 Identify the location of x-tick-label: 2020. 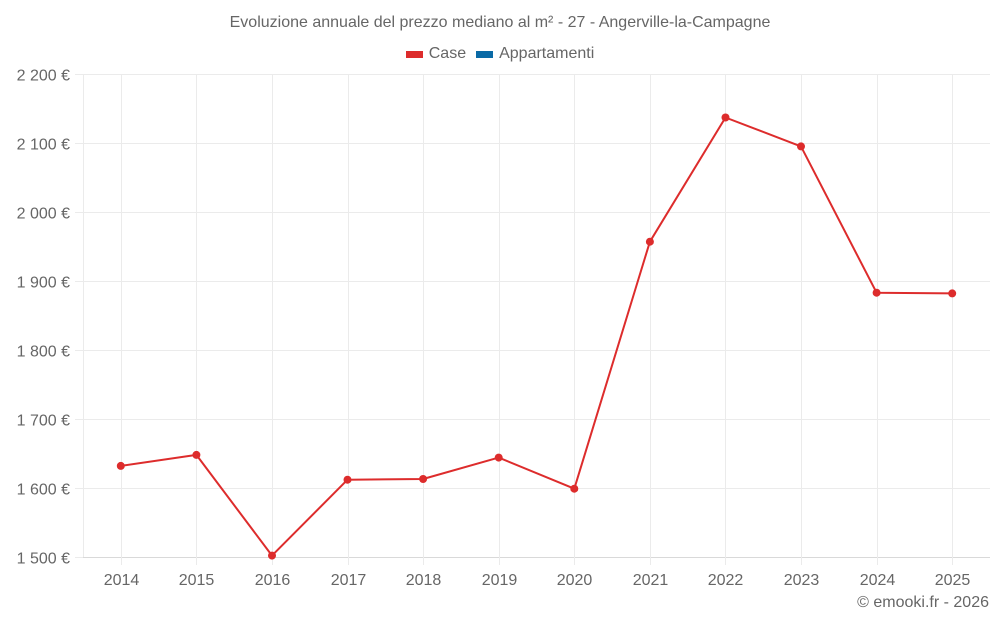
(575, 580).